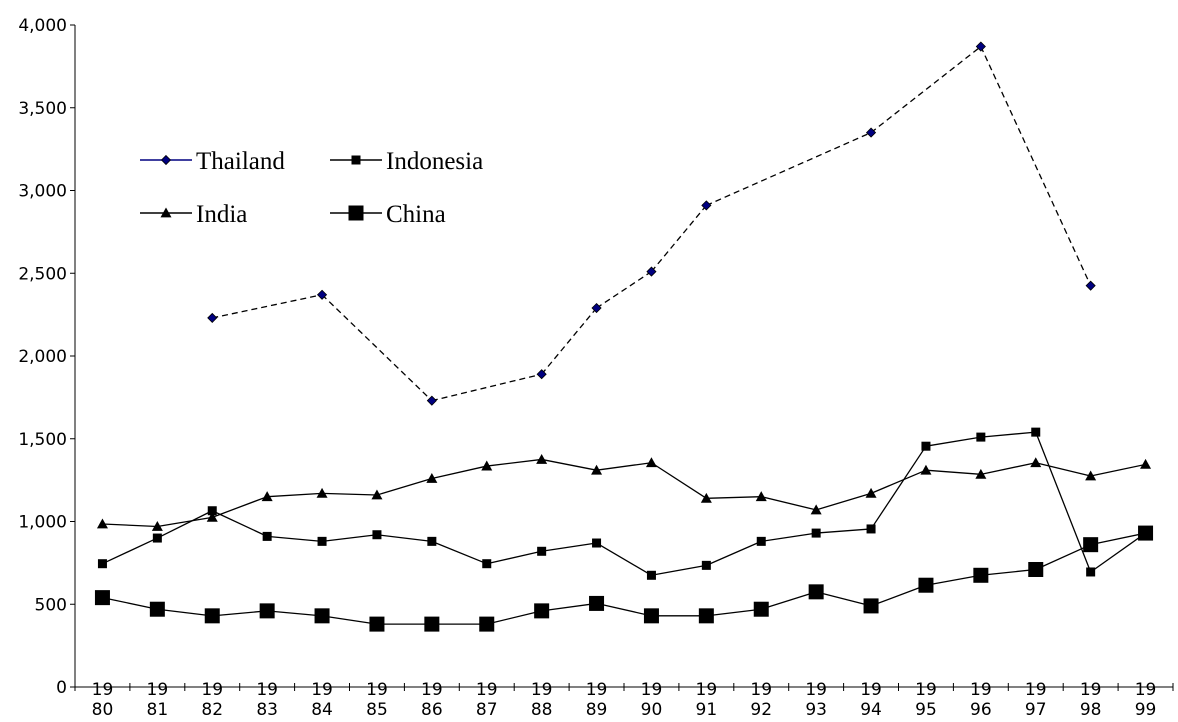  I want to click on x-tick-label: 19 92, so click(761, 700).